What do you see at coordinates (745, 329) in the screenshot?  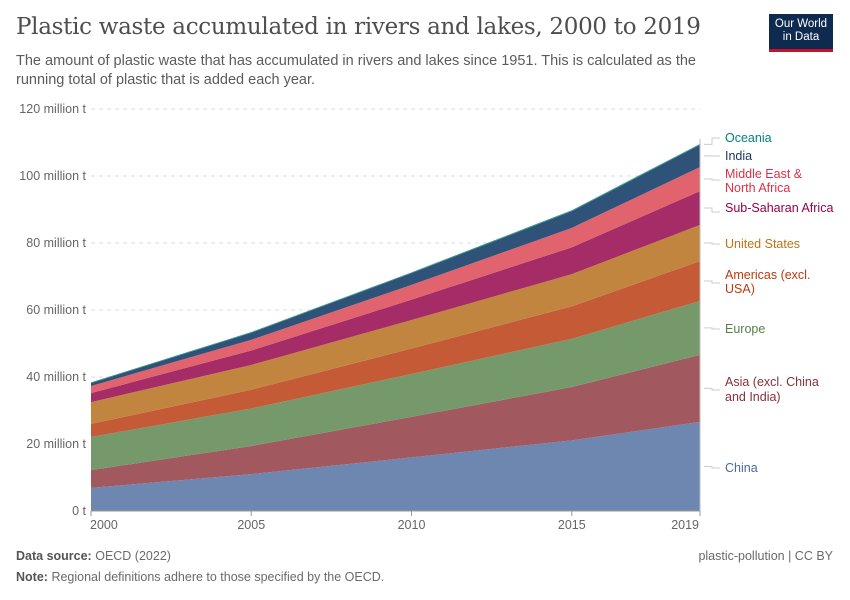 I see `series-label: Europe` at bounding box center [745, 329].